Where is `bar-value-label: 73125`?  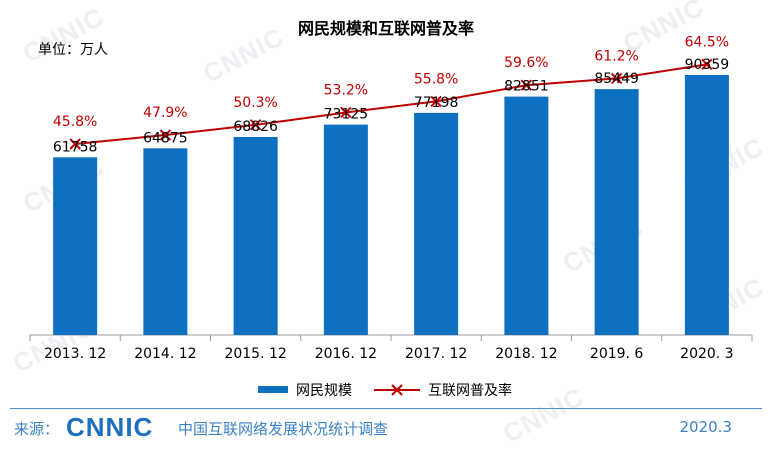
bar-value-label: 73125 is located at coordinates (346, 115).